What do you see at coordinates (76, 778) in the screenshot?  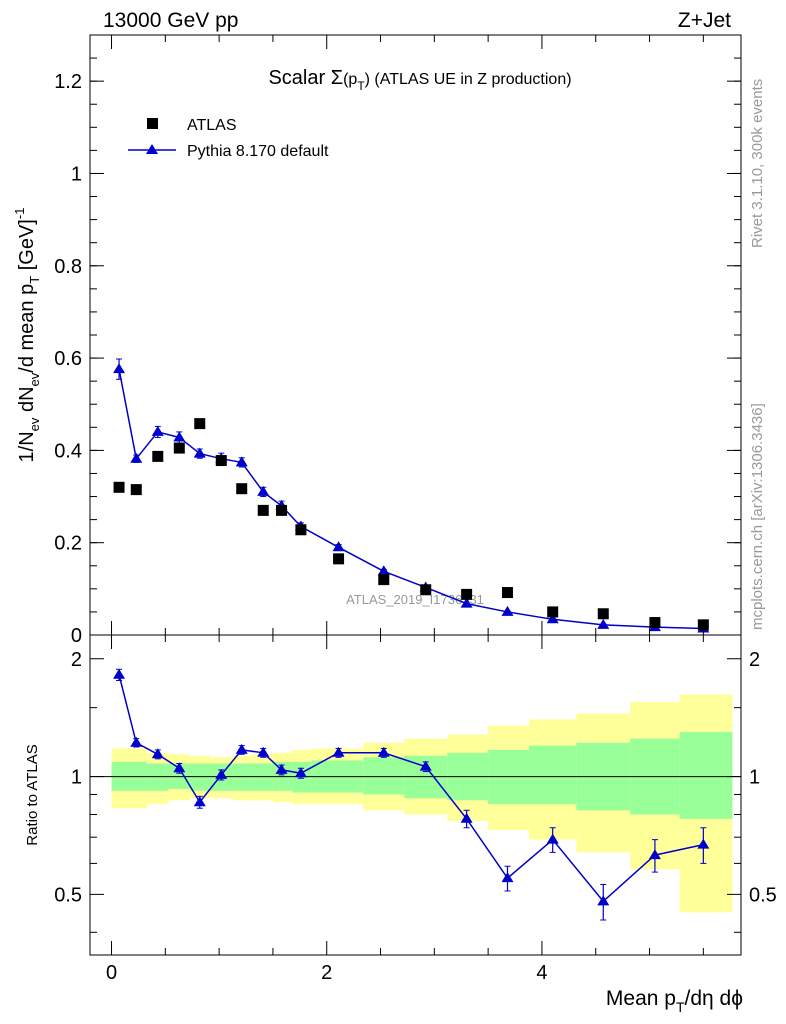 I see `ratio-y-tick-label-left: 1` at bounding box center [76, 778].